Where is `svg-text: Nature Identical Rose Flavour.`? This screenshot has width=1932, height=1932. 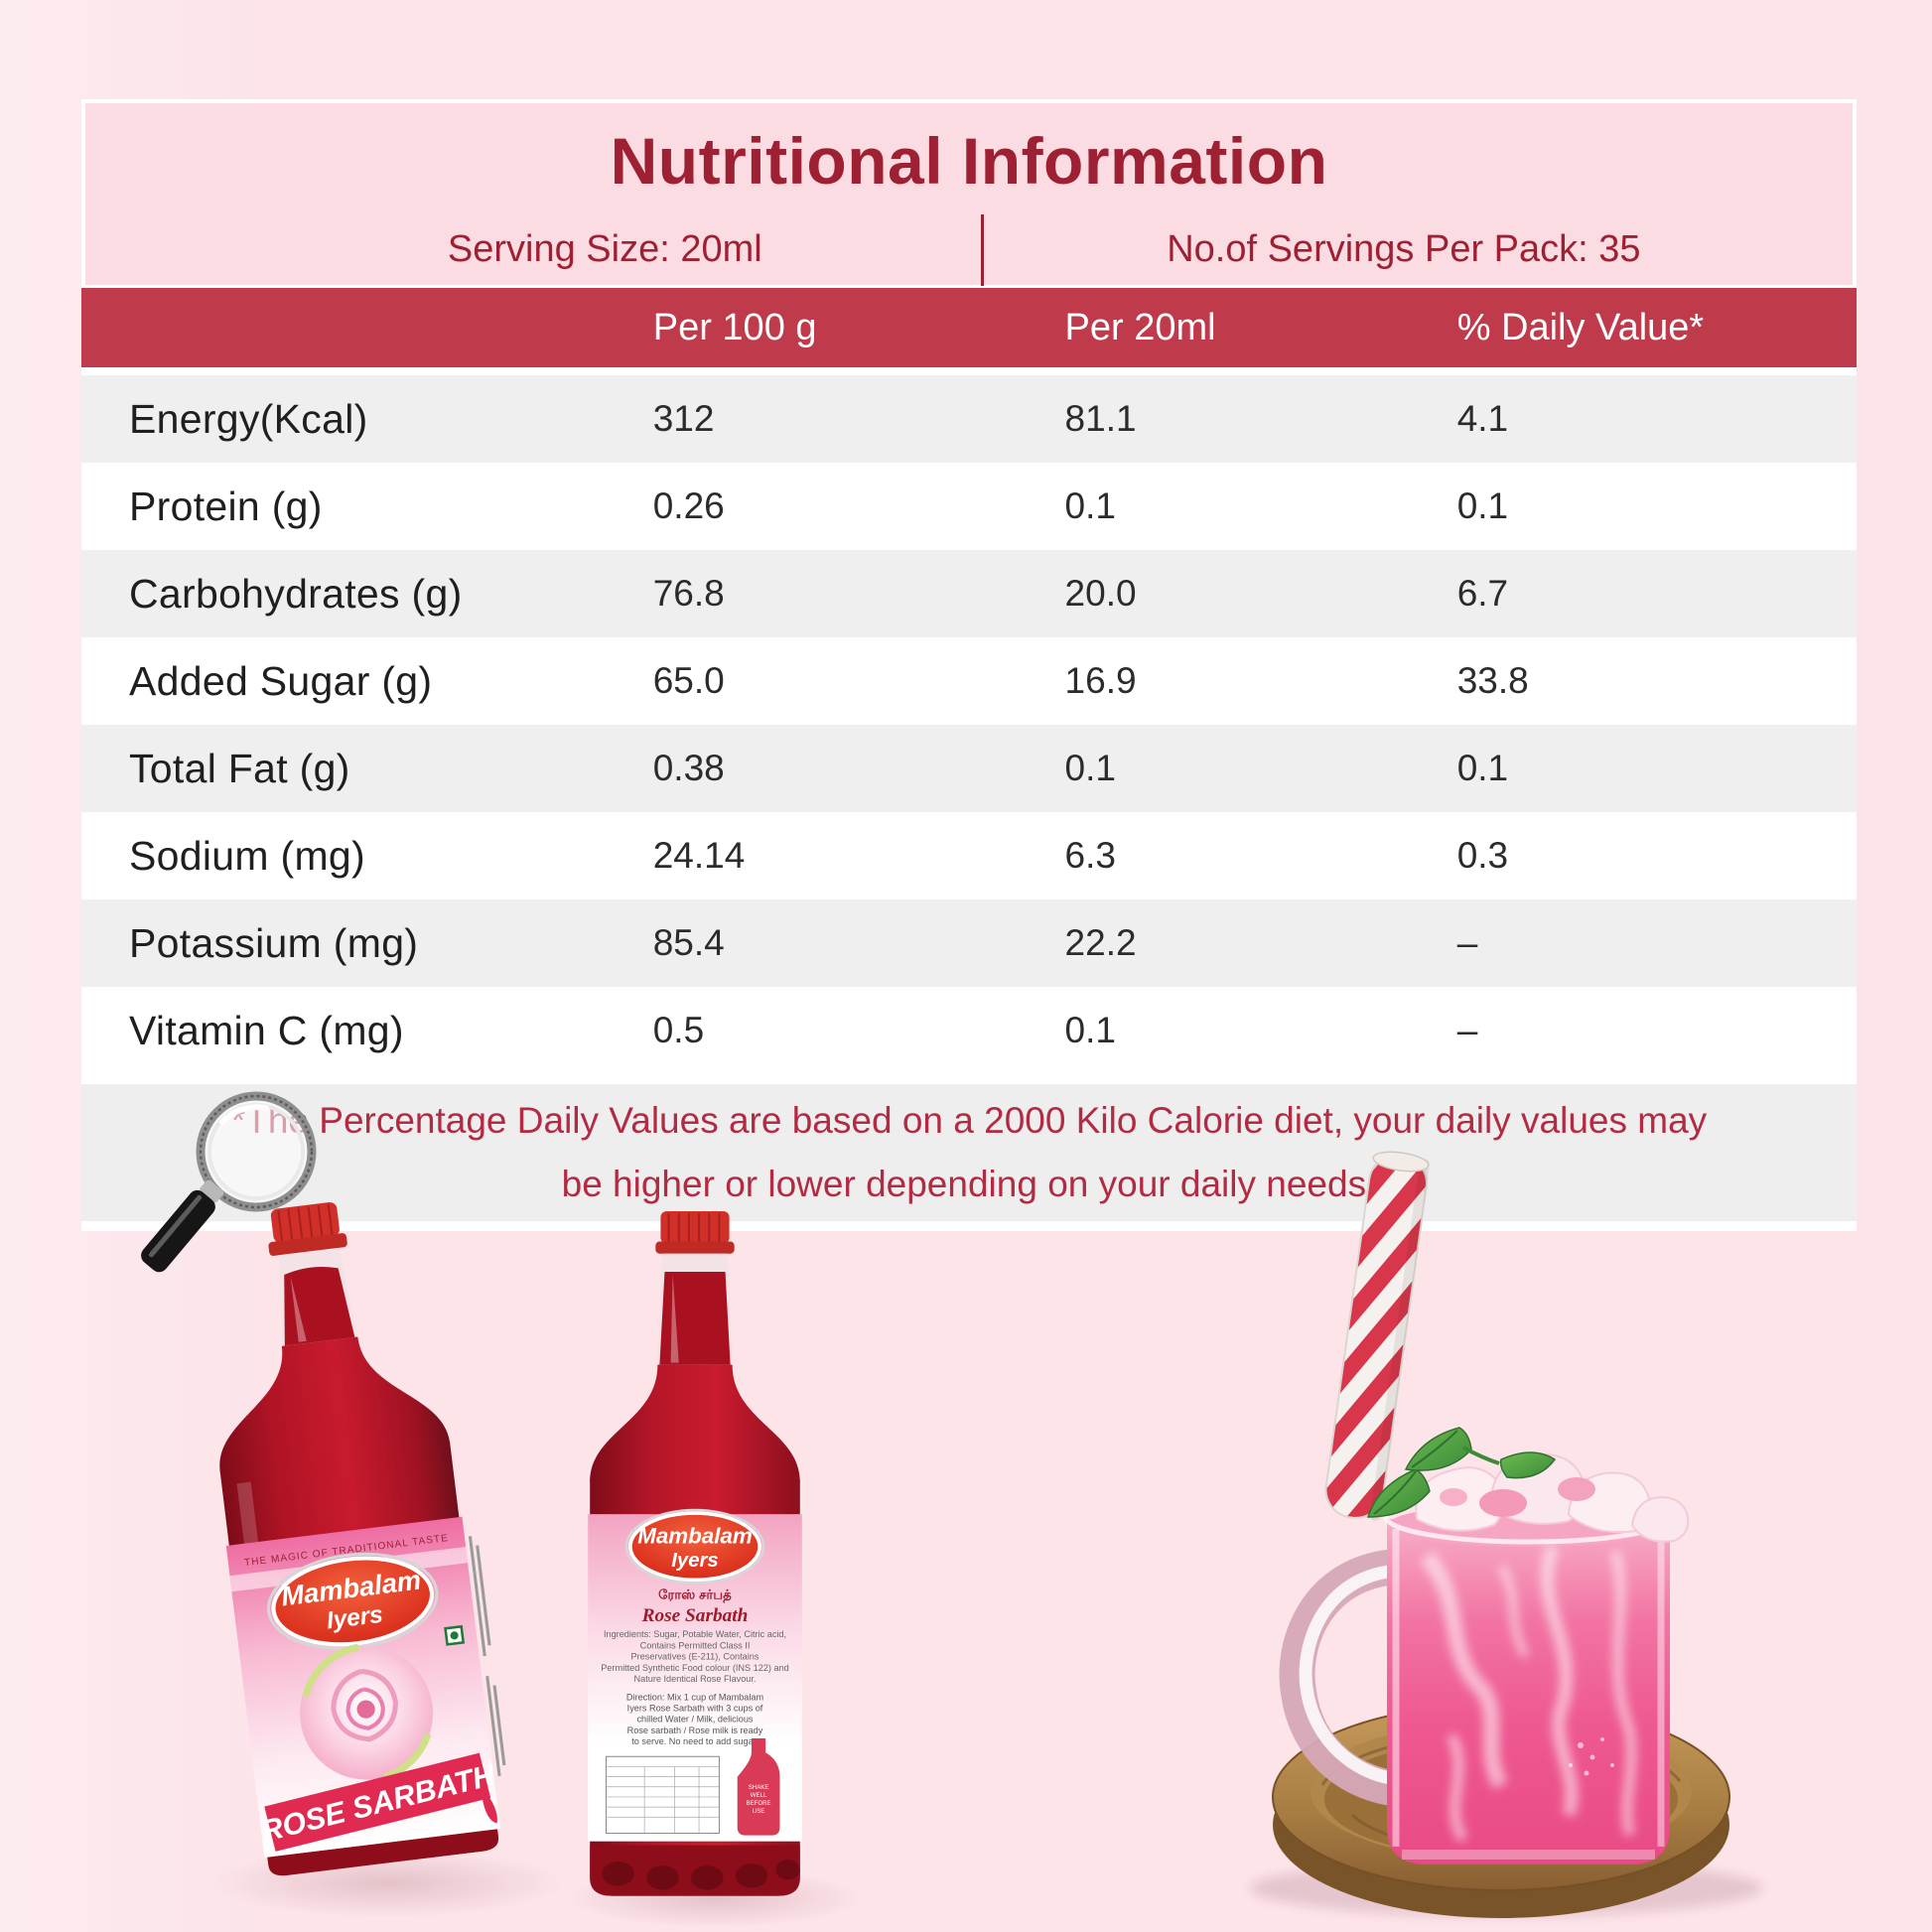
svg-text: Nature Identical Rose Flavour. is located at coordinates (695, 1679).